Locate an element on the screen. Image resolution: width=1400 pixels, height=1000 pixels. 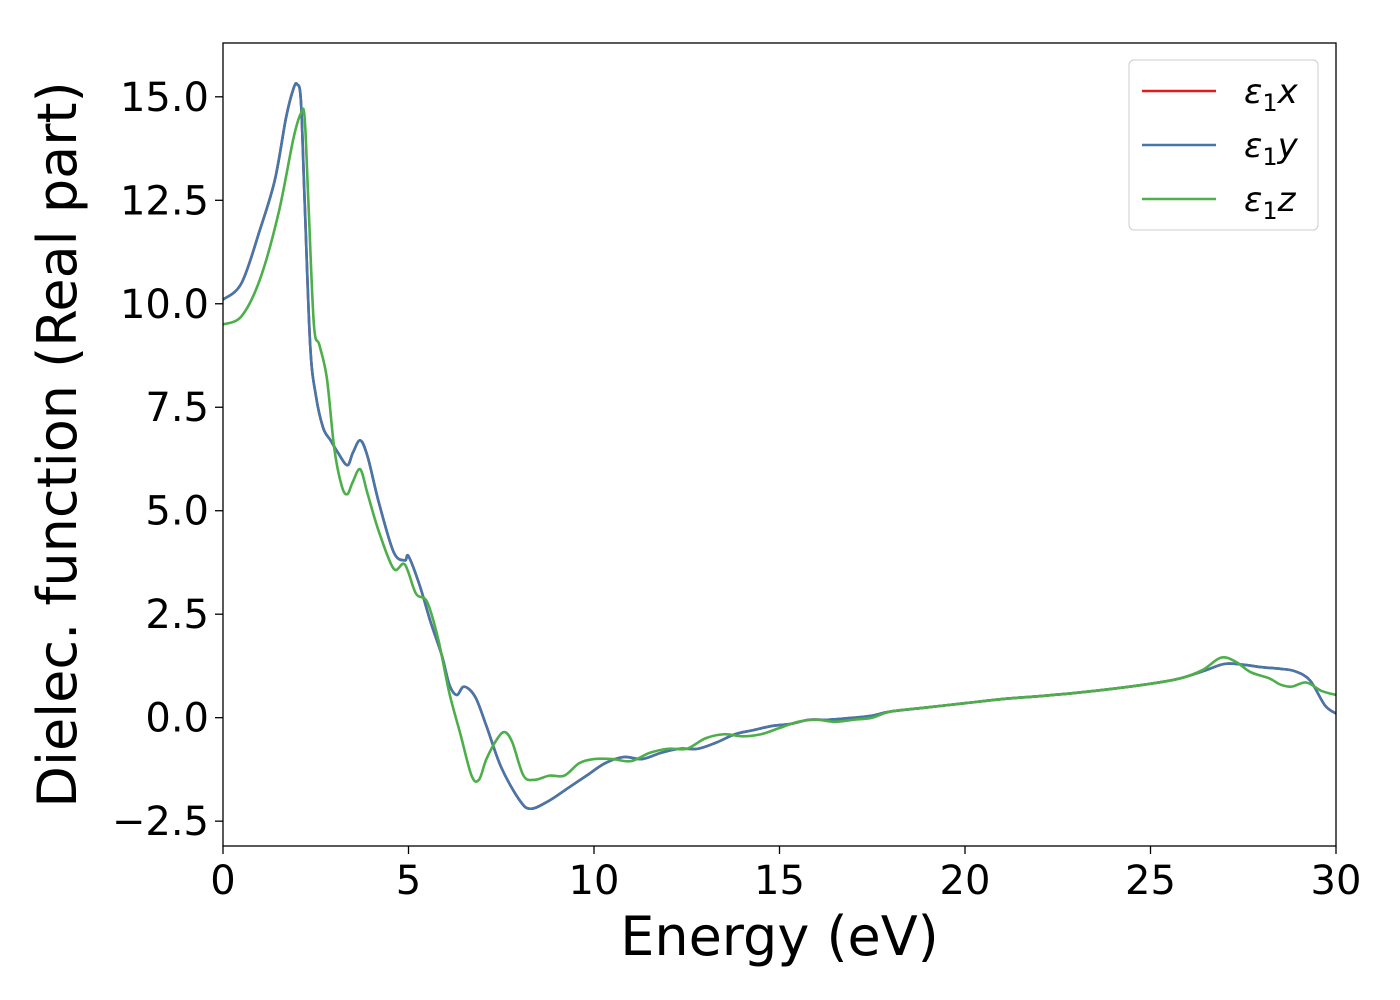
y-tick-label: 15.0 is located at coordinates (164, 98).